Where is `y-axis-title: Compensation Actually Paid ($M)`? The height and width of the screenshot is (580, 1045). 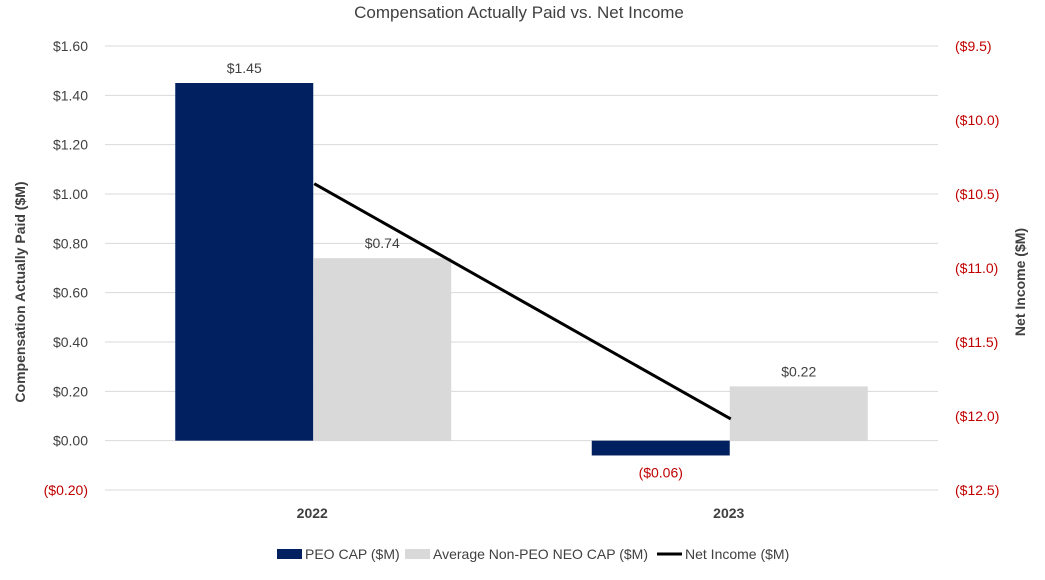
y-axis-title: Compensation Actually Paid ($M) is located at coordinates (20, 291).